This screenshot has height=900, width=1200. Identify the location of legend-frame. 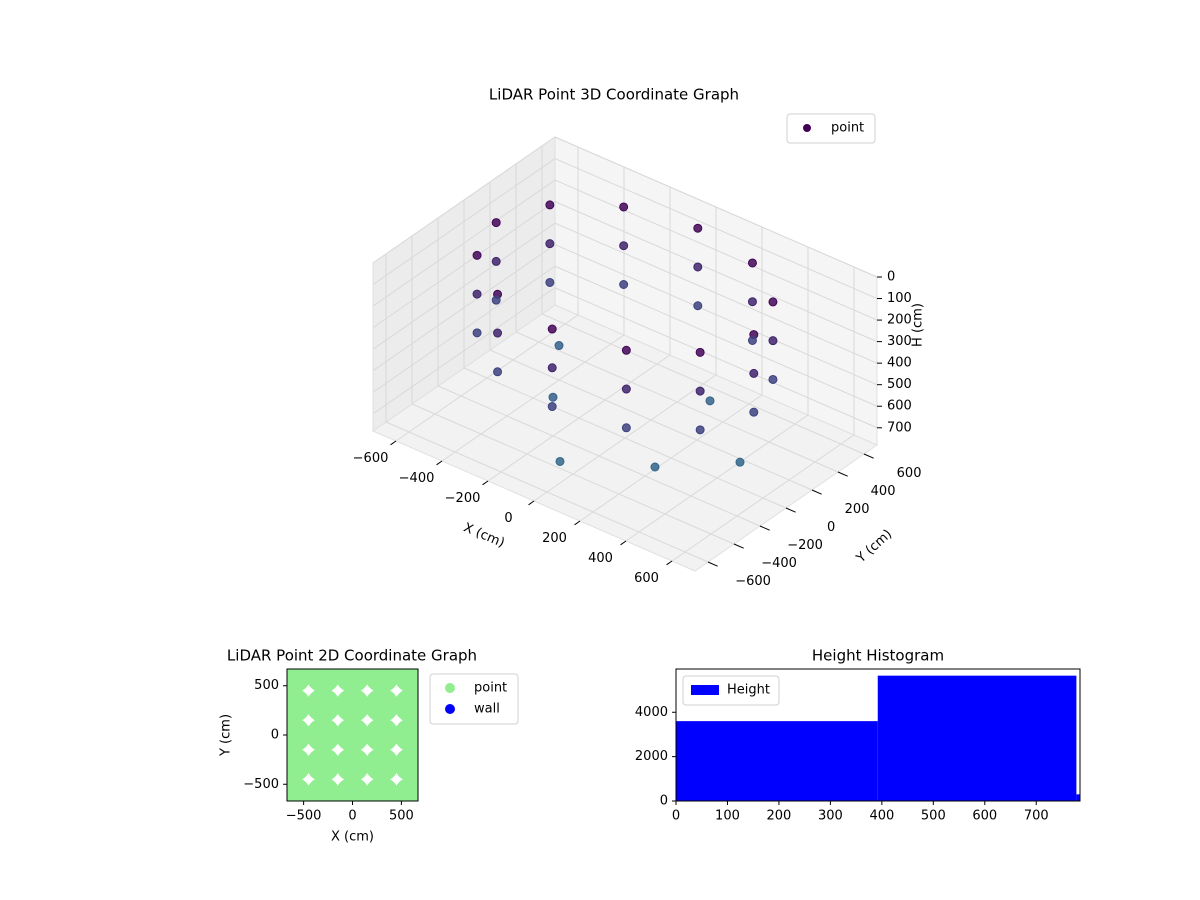
(831, 128).